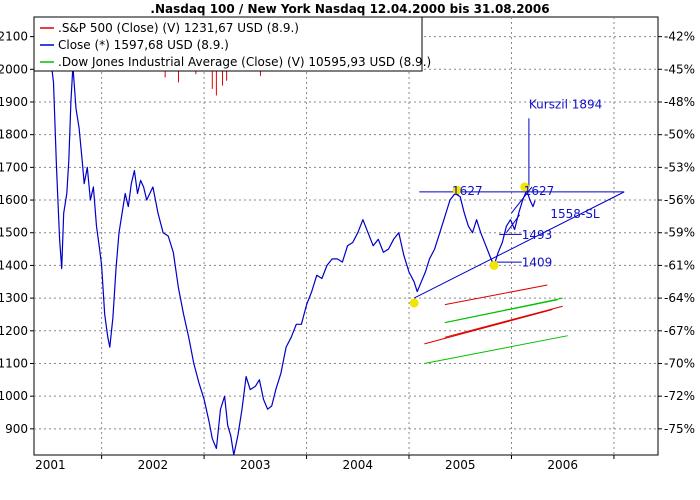 The width and height of the screenshot is (700, 500). I want to click on x-tick-label: 2004, so click(358, 465).